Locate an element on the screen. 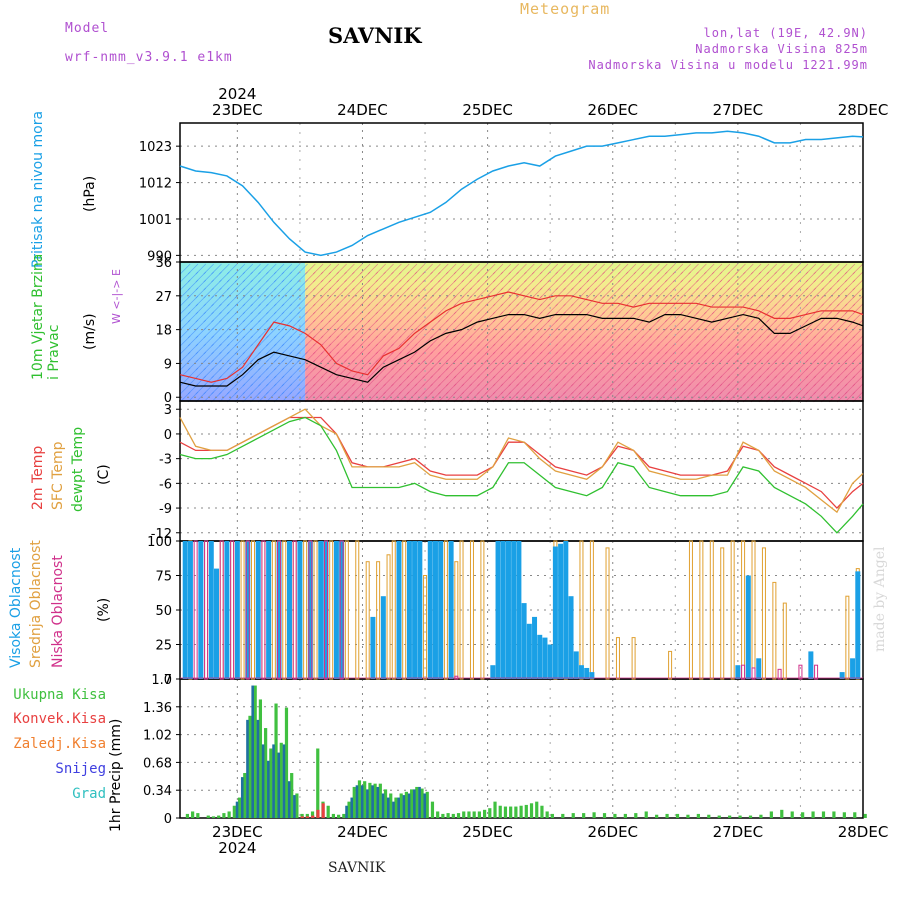  day-label-top: 27DEC is located at coordinates (738, 110).